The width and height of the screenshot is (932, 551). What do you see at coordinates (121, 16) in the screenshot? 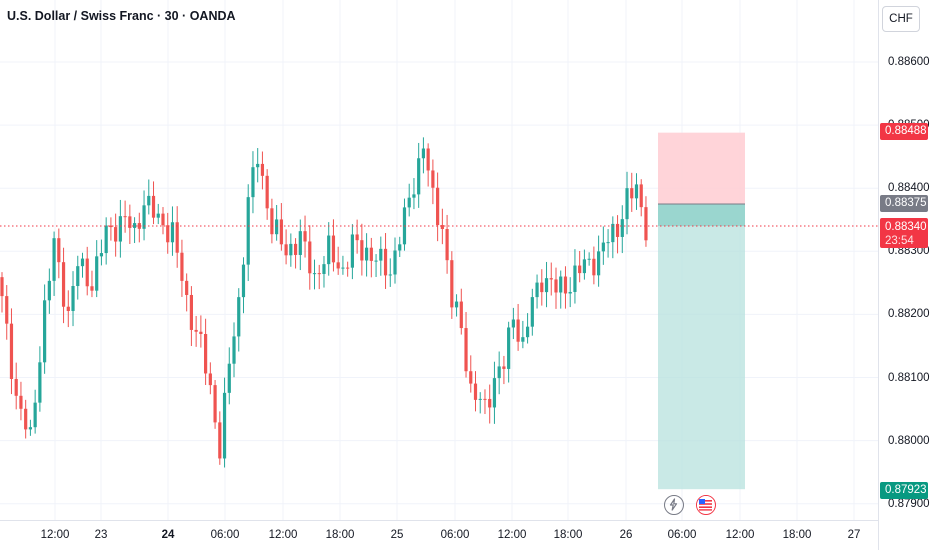
I see `chart-title: U.S. Dollar / Swiss Franc · 30 · OANDA` at bounding box center [121, 16].